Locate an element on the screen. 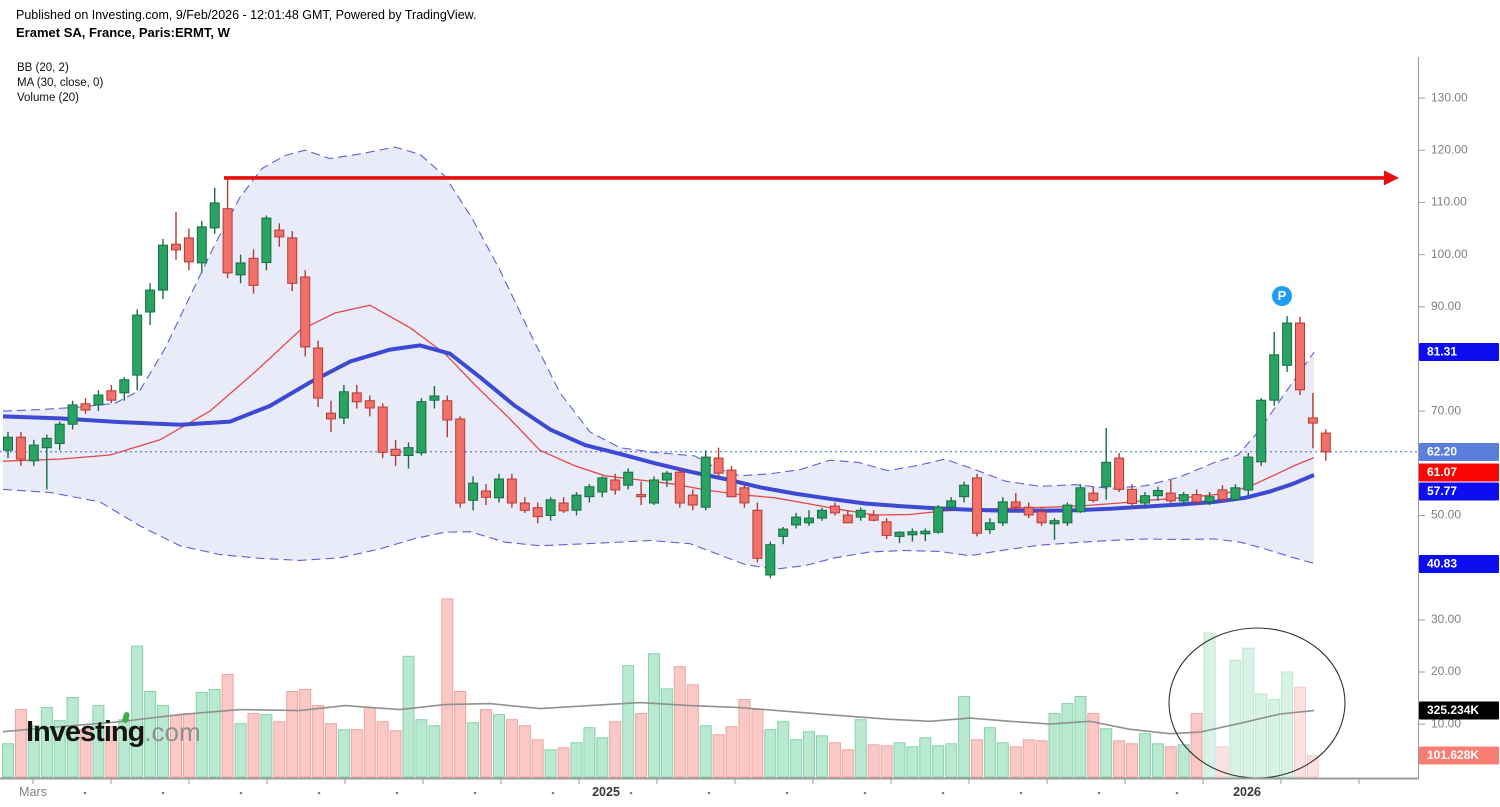  investing-logo-suffix: .com is located at coordinates (172, 732).